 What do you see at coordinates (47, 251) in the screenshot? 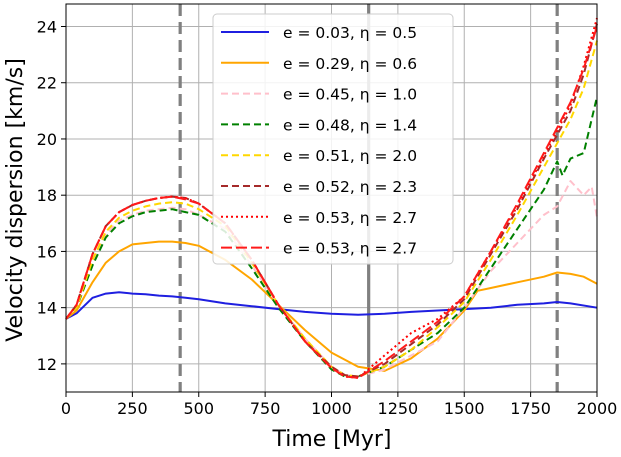
I see `y-tick-label: 16` at bounding box center [47, 251].